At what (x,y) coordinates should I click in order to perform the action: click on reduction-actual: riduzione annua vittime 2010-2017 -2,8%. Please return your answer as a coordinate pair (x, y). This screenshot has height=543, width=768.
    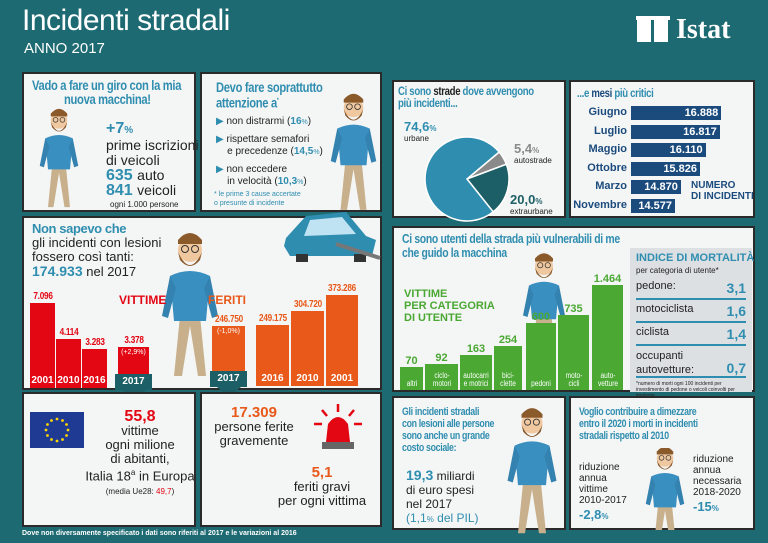
    Looking at the image, I should click on (603, 492).